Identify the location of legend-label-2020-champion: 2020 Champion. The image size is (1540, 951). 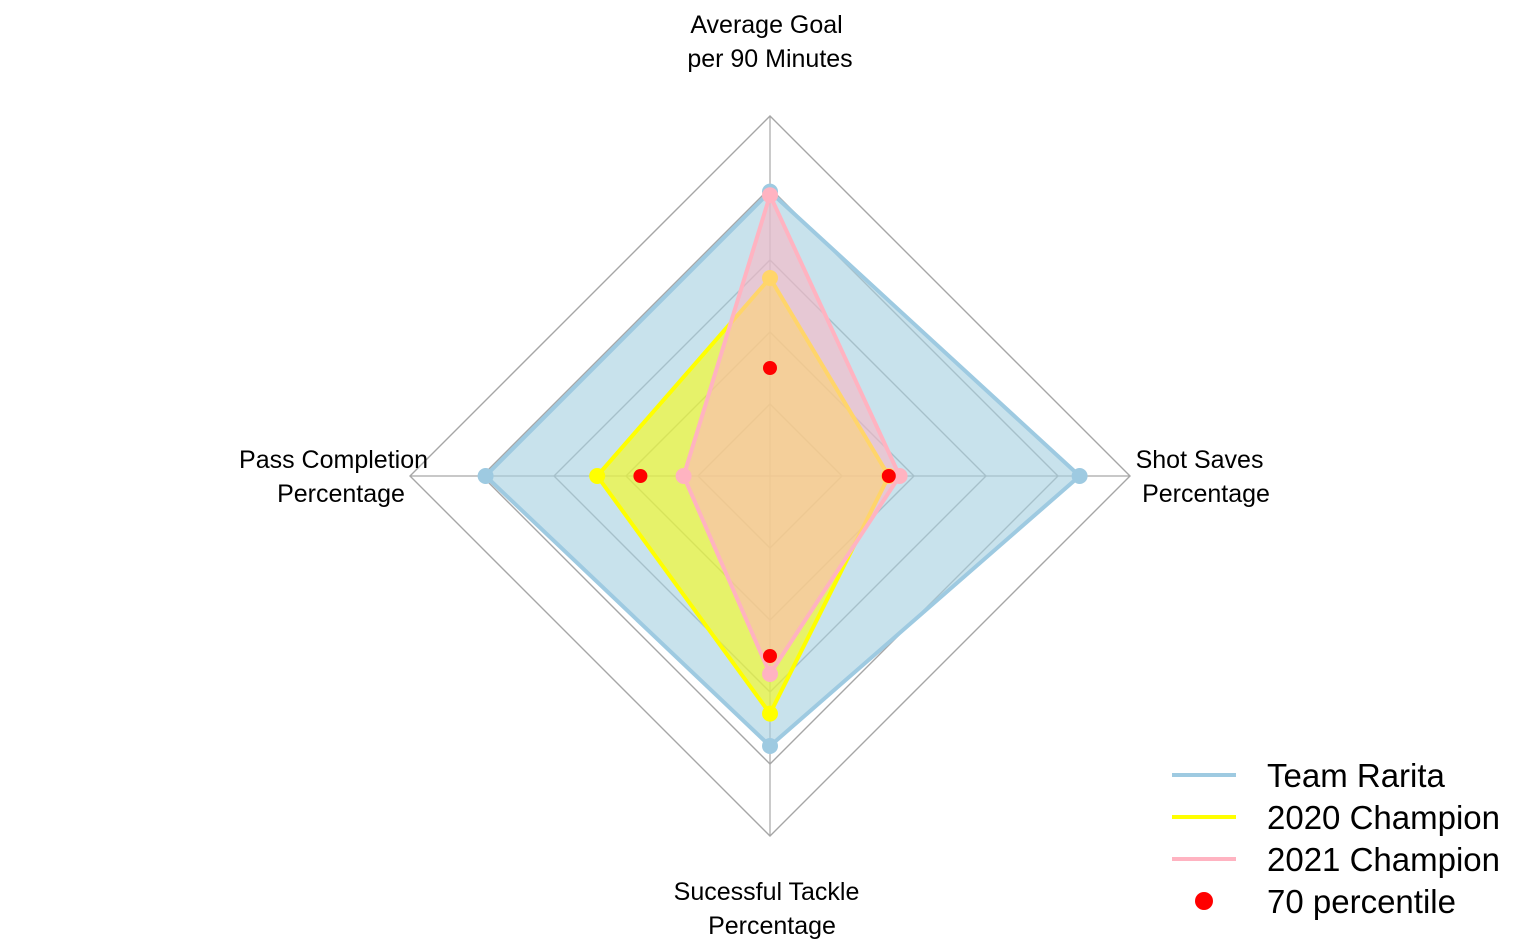
(1383, 817).